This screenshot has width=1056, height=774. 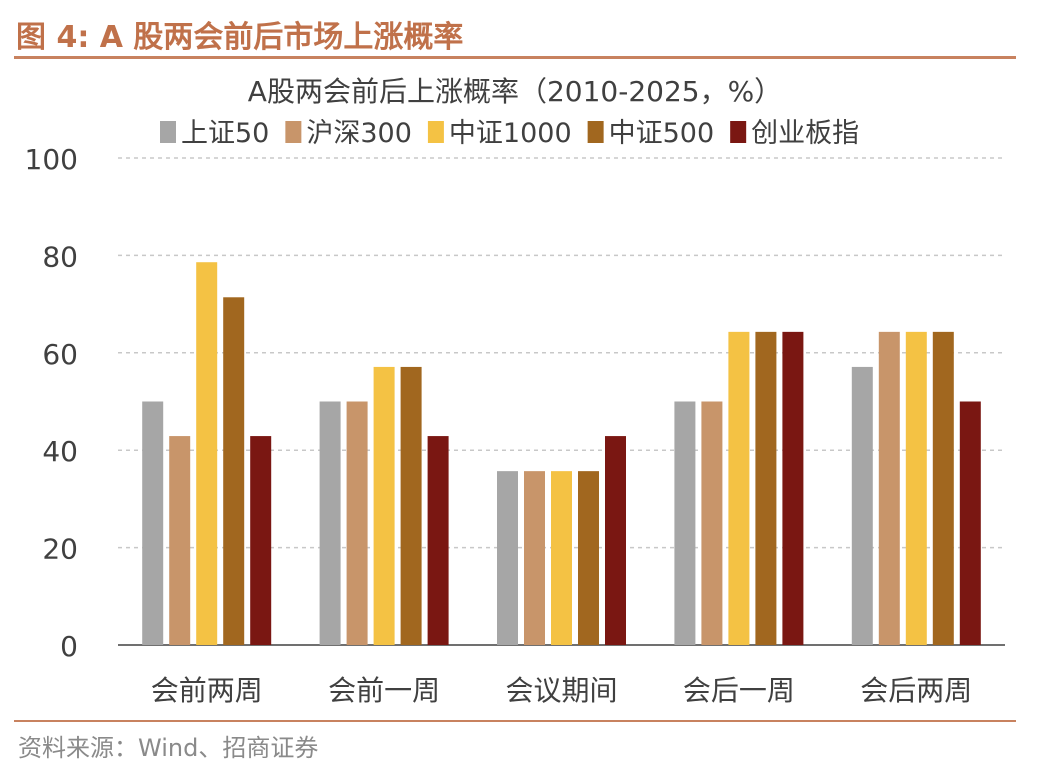 I want to click on x-tick-label: 会议期间, so click(x=561, y=690).